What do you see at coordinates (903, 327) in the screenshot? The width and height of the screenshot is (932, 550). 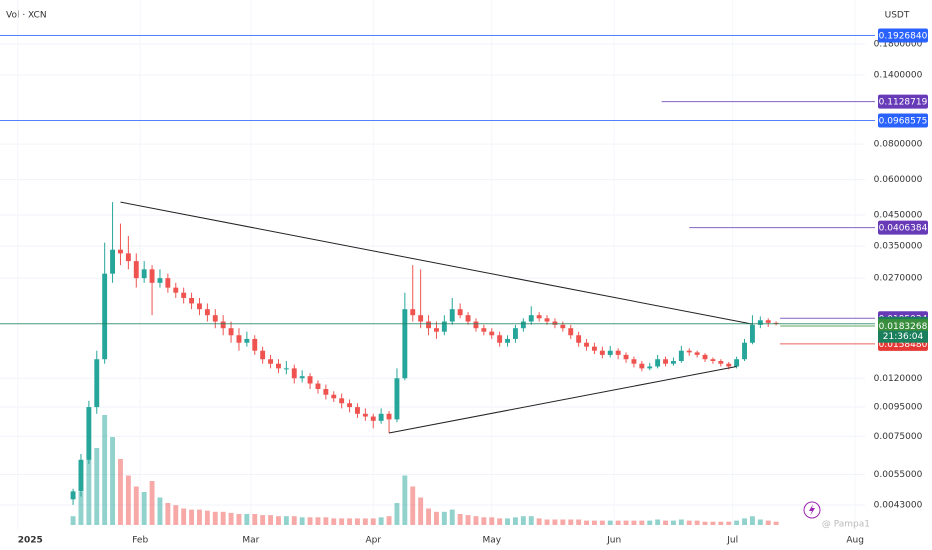 I see `price-label: 0.0183268` at bounding box center [903, 327].